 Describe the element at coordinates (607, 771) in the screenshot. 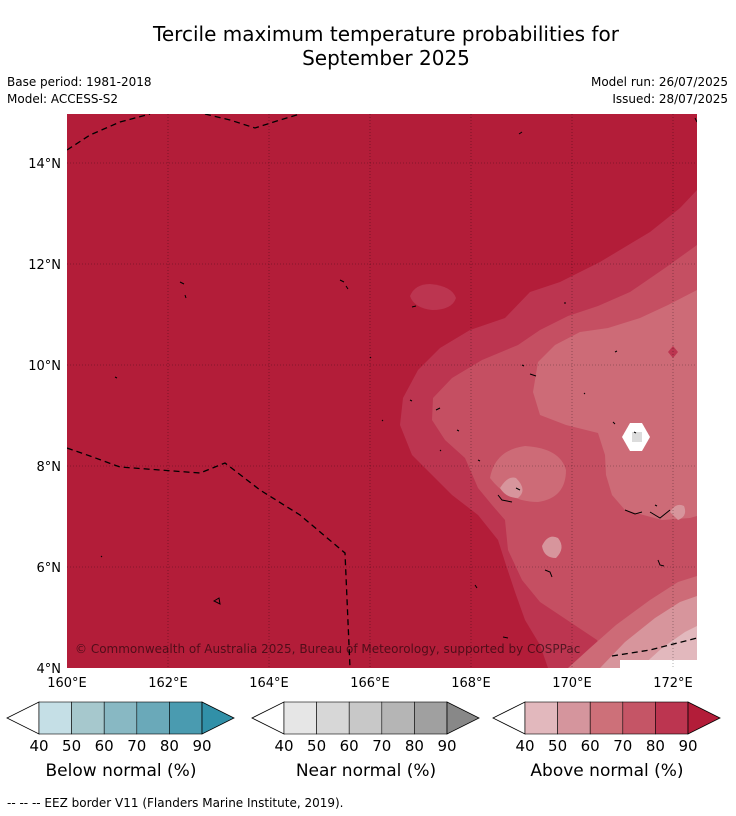

I see `above-normal-title: Above normal (%)` at that location.